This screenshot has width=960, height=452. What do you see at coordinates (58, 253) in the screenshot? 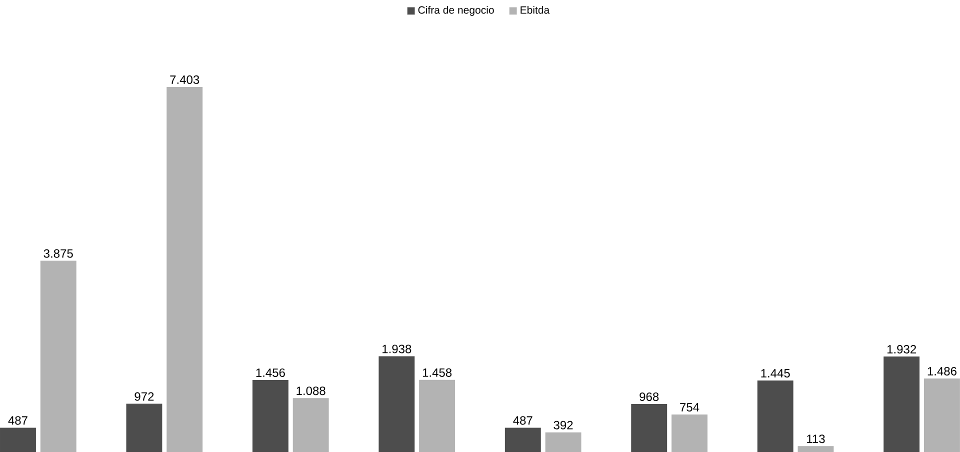
I see `data-label: 3.875` at bounding box center [58, 253].